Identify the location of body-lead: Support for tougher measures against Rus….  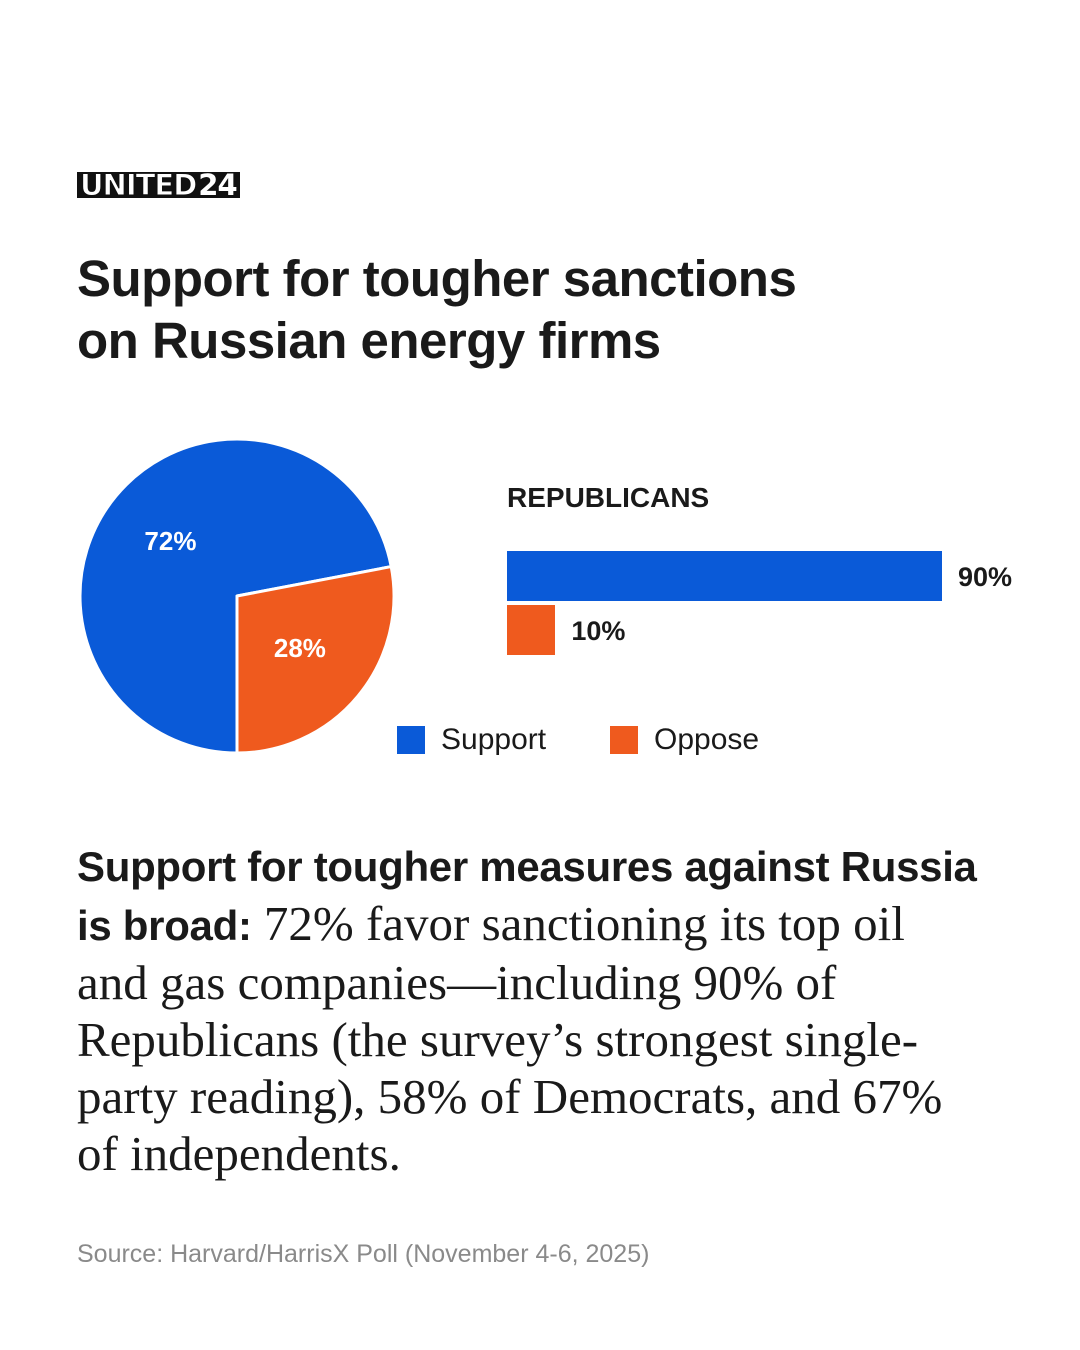
(527, 896).